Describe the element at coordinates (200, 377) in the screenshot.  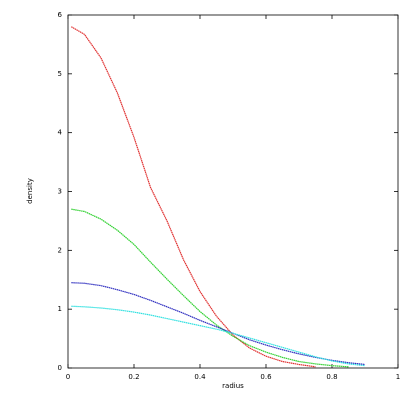
I see `x-tick-label: 0.4` at that location.